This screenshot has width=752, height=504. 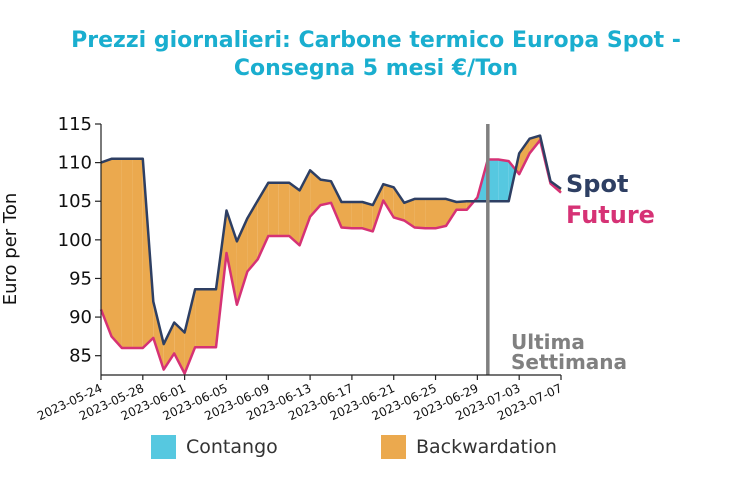 What do you see at coordinates (597, 184) in the screenshot?
I see `series-label-spot: Spot` at bounding box center [597, 184].